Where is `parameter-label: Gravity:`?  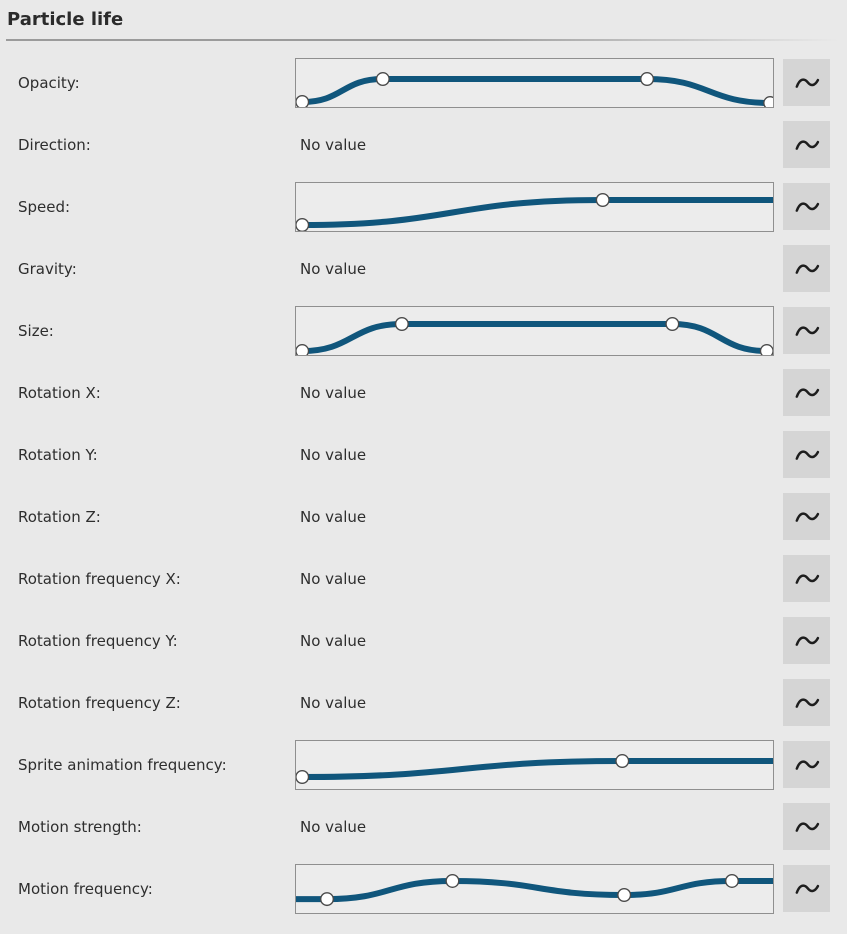 parameter-label: Gravity: is located at coordinates (47, 269).